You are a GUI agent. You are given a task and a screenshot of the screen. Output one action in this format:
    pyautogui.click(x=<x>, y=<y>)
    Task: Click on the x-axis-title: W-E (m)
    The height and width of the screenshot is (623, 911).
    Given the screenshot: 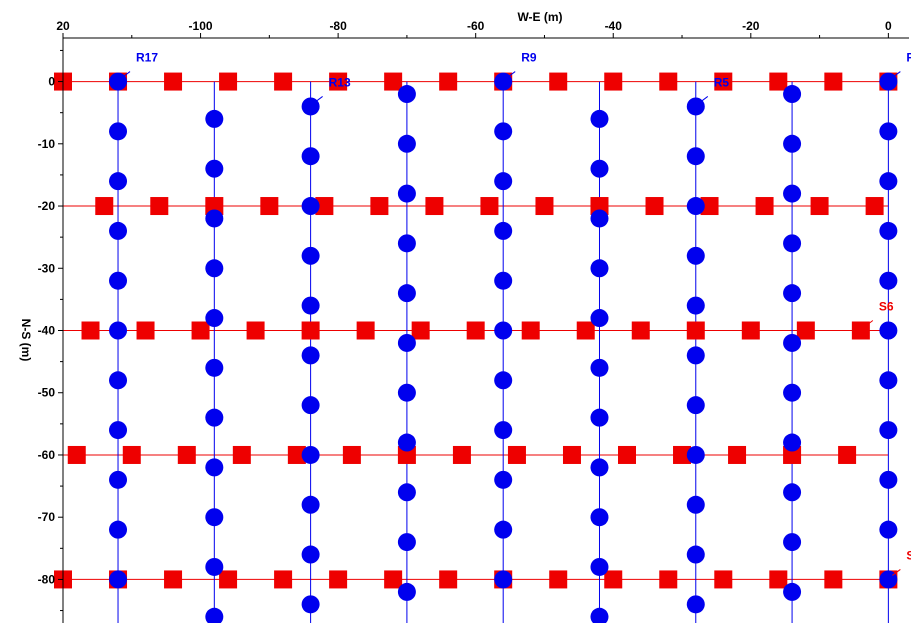 What is the action you would take?
    pyautogui.click(x=539, y=17)
    